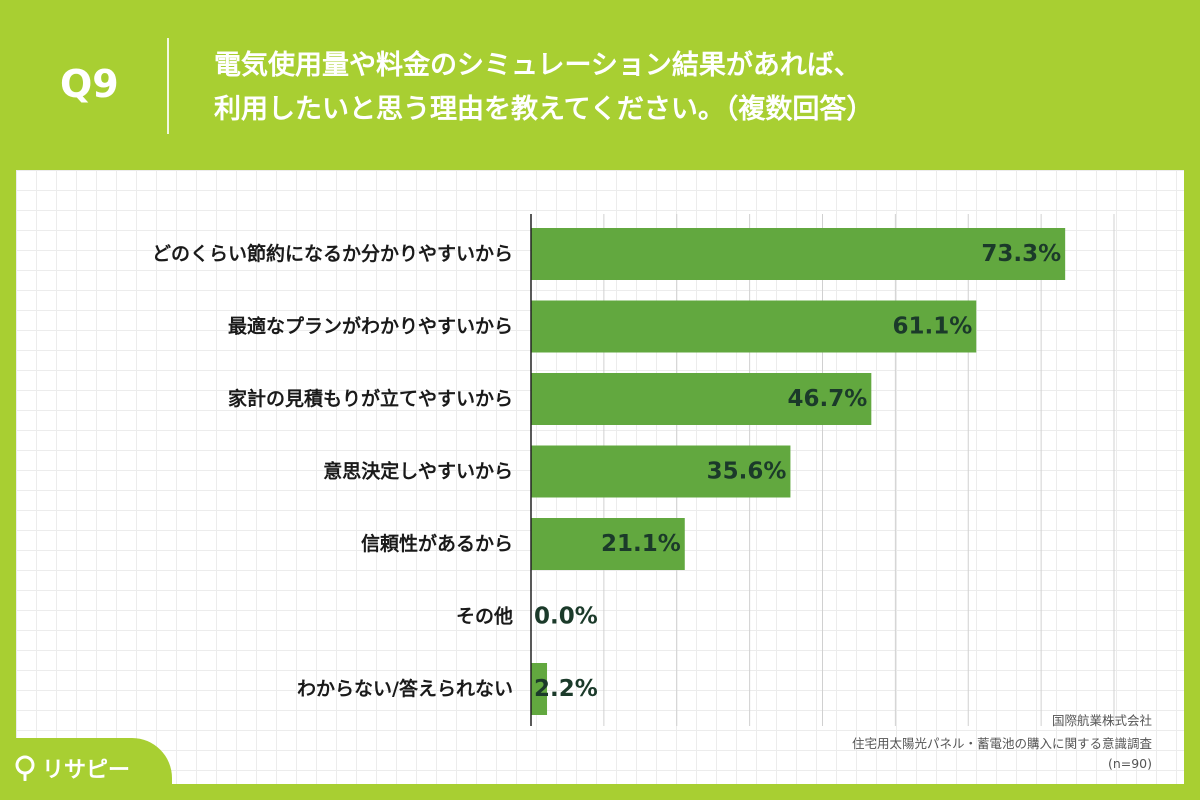 The height and width of the screenshot is (800, 1200). Describe the element at coordinates (484, 616) in the screenshot. I see `category-label: その他` at that location.